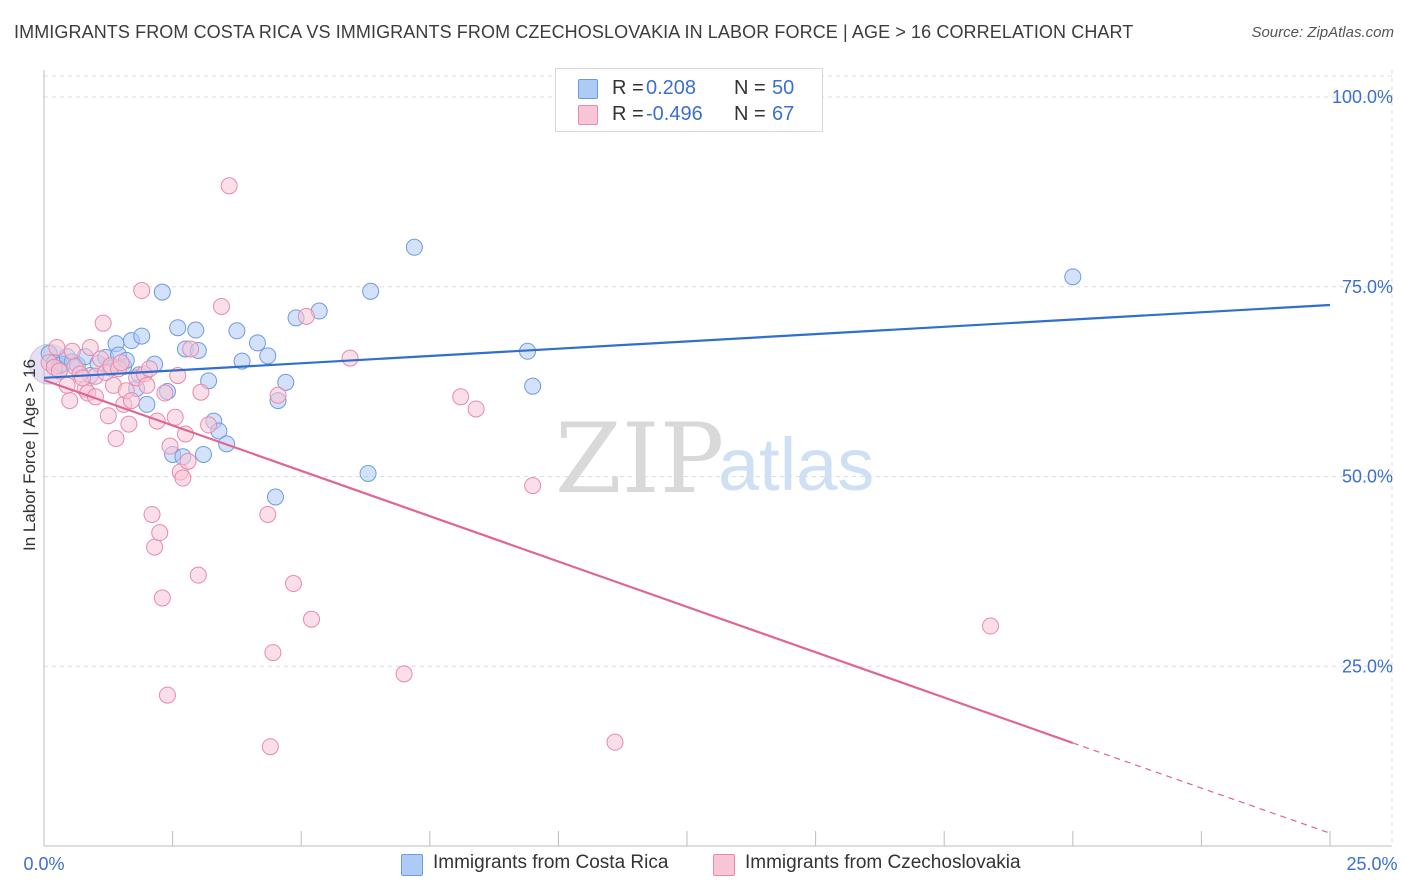 This screenshot has height=892, width=1406. Describe the element at coordinates (796, 464) in the screenshot. I see `watermark-atlas: atlas` at that location.